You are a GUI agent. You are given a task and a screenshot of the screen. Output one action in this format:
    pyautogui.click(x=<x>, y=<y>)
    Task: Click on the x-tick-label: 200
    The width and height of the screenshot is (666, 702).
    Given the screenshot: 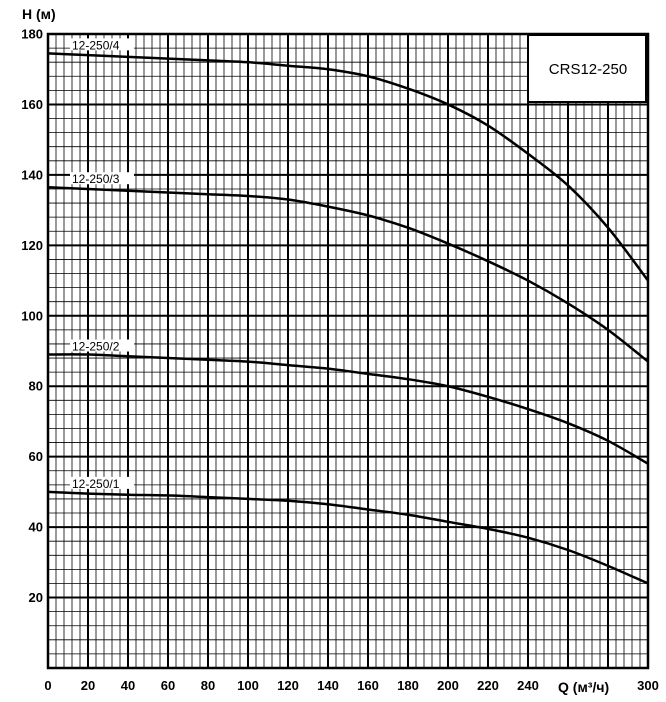 What is the action you would take?
    pyautogui.click(x=448, y=685)
    